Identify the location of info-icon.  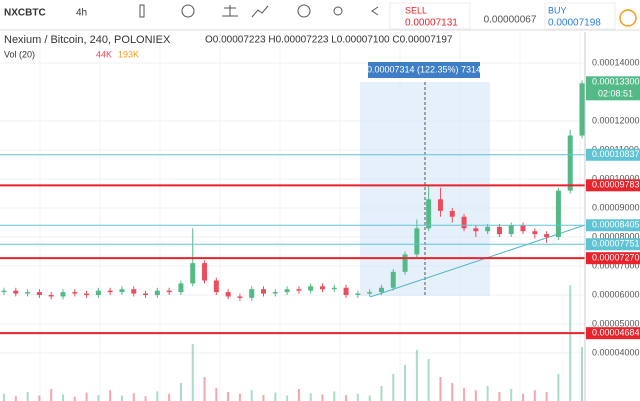
(628, 18).